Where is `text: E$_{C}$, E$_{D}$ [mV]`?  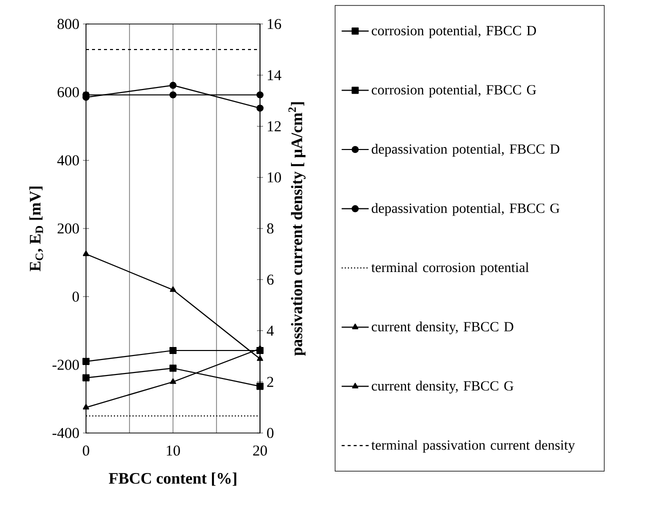
text: E$_{C}$, E$_{D}$ [mV] is located at coordinates (36, 229).